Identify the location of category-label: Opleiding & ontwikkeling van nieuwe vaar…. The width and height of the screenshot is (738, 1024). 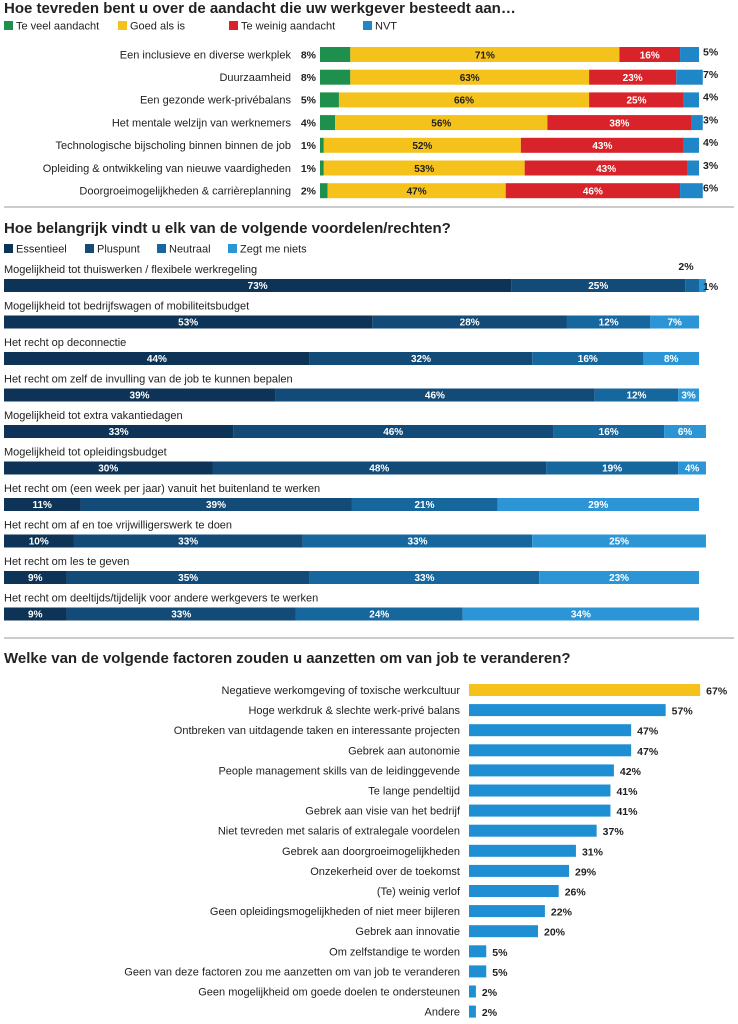
(167, 169).